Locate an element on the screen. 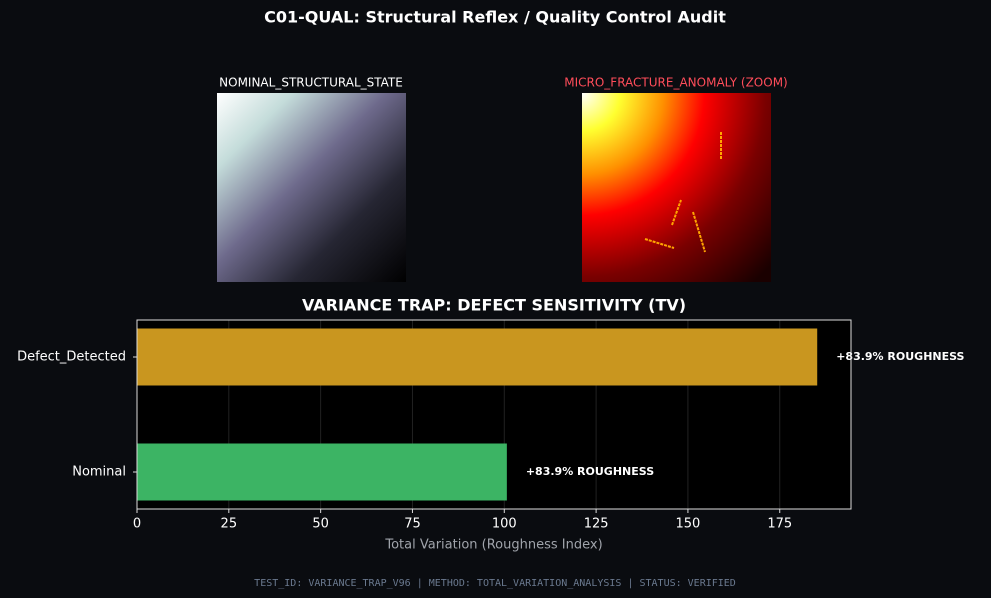 The image size is (991, 598). x-tick-label: 25 is located at coordinates (229, 524).